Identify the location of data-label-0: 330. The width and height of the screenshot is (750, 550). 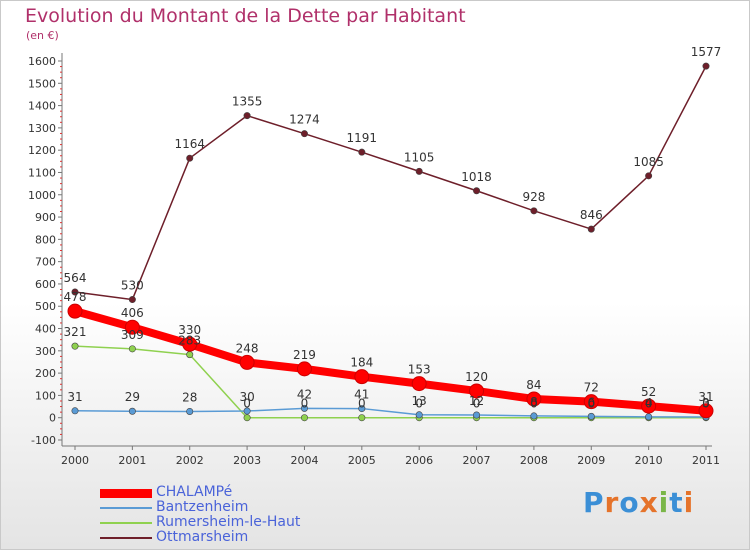
(189, 330).